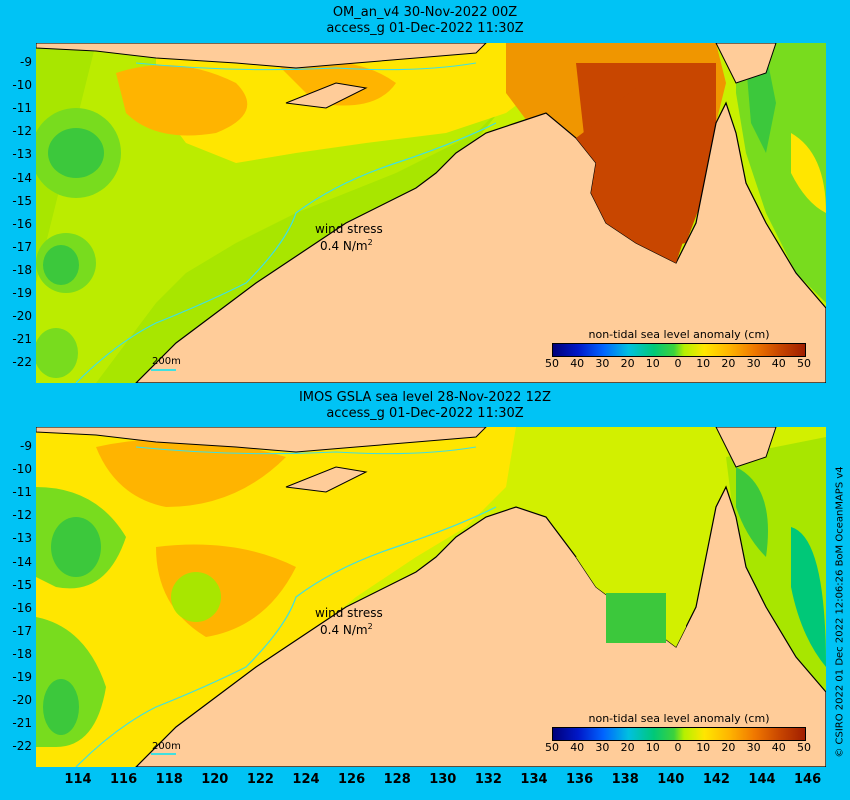 This screenshot has width=850, height=800. I want to click on x-axis-label: 116, so click(124, 779).